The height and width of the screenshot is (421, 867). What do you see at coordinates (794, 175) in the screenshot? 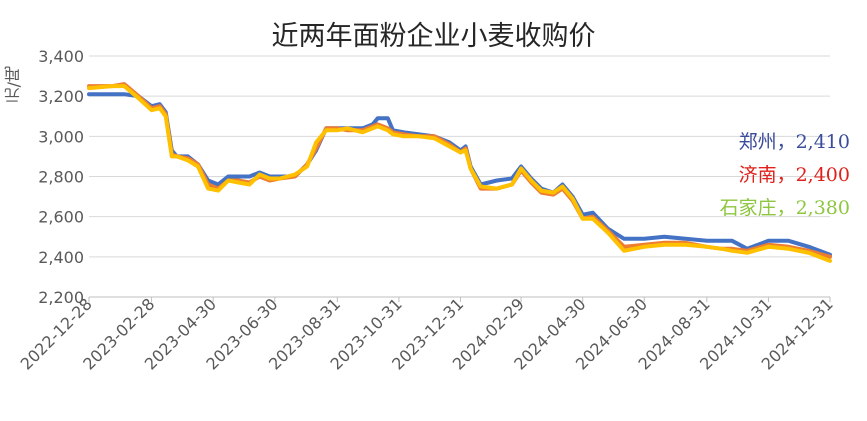
I see `series-label-jinan: 济南，2,400` at bounding box center [794, 175].